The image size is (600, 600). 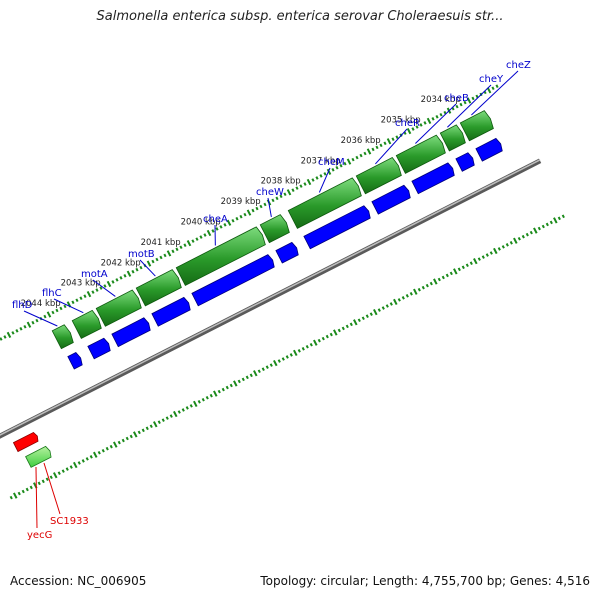 What do you see at coordinates (121, 263) in the screenshot?
I see `kbp-tick-label: 2042 kbp` at bounding box center [121, 263].